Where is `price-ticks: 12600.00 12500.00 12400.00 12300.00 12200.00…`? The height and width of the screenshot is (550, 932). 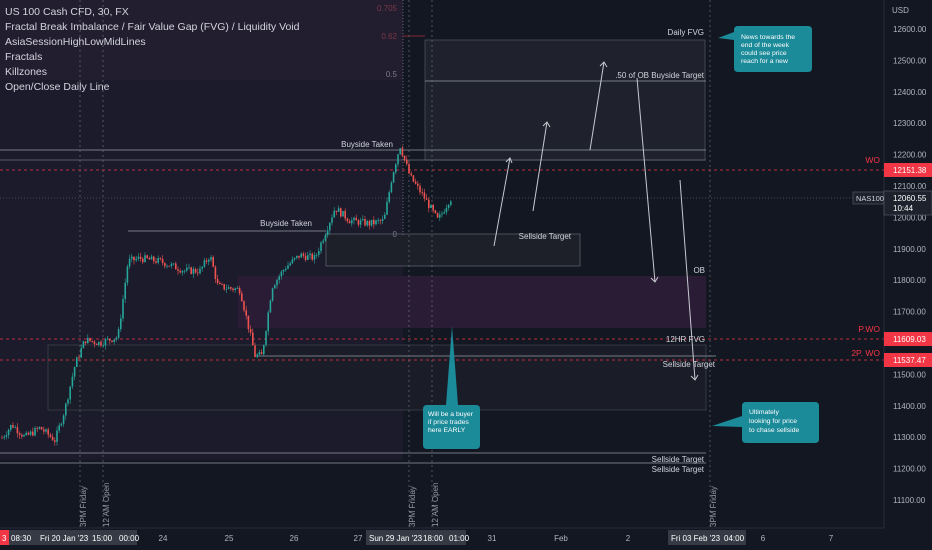
price-ticks: 12600.00 12500.00 12400.00 12300.00 12200.00… is located at coordinates (910, 265).